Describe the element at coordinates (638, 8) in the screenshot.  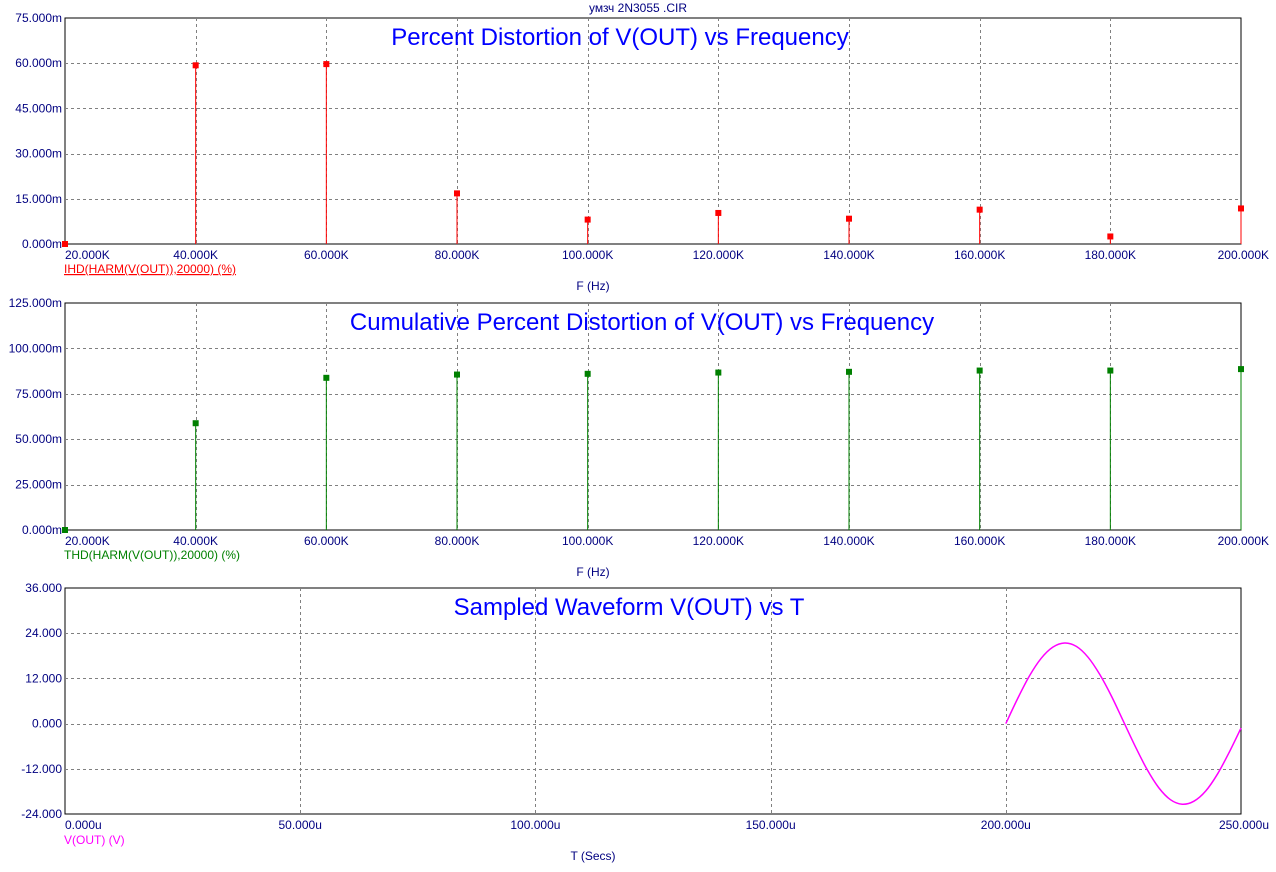
I see `window-title: умзч 2N3055 .CIR` at that location.